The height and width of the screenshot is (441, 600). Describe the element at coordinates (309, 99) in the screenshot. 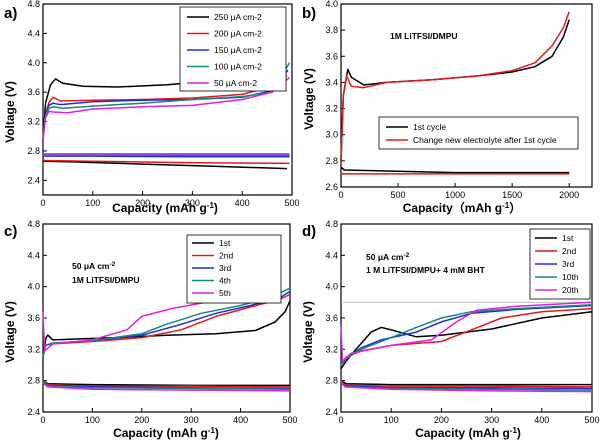

I see `y-axis-title-b: Voltage (V)` at that location.